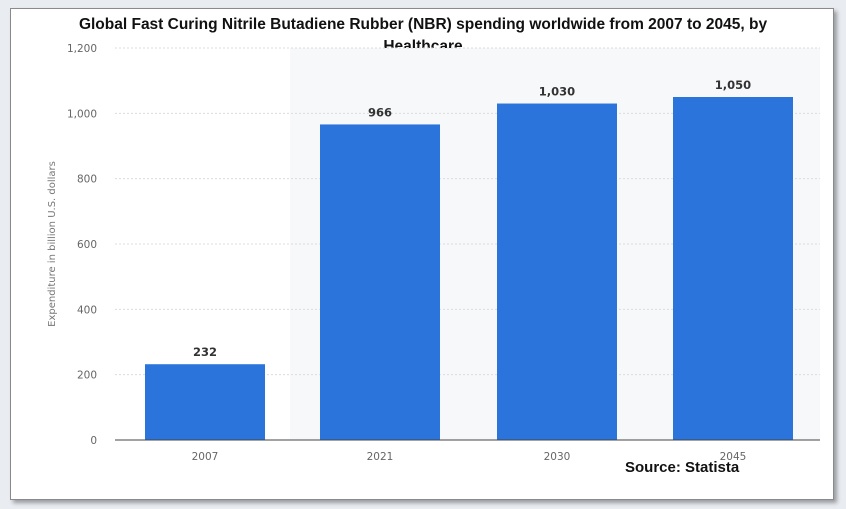 This screenshot has height=509, width=846. Describe the element at coordinates (380, 282) in the screenshot. I see `bar-2021` at that location.